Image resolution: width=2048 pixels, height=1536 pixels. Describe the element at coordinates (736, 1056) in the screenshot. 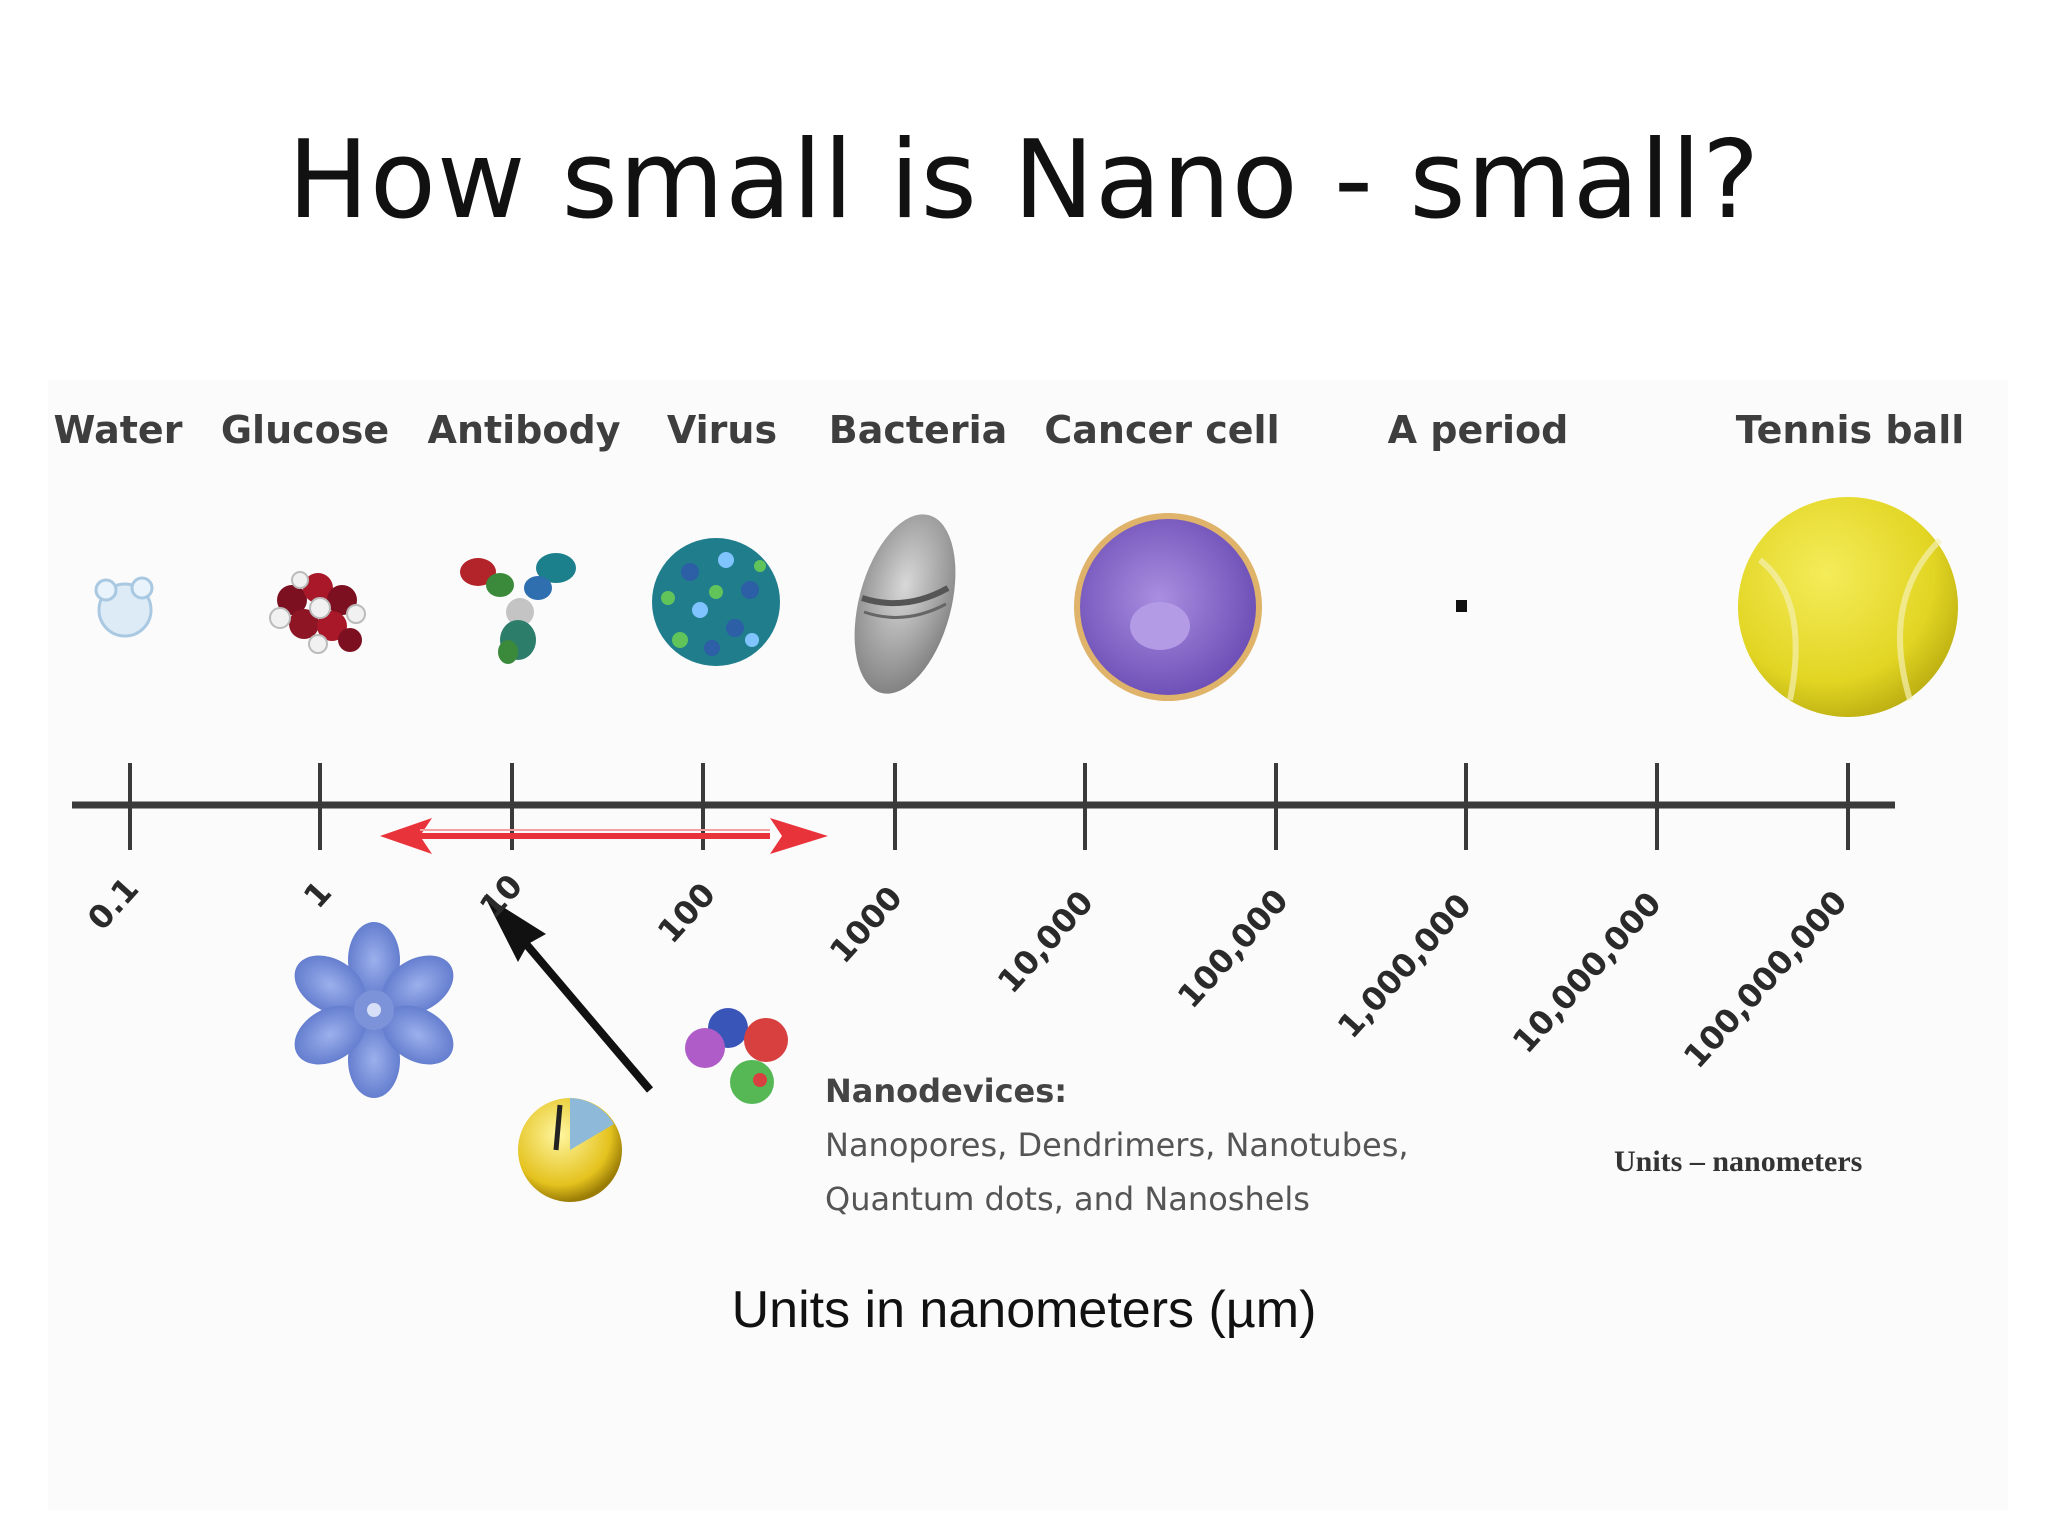

I see `quantum-dots-cluster-icon` at that location.